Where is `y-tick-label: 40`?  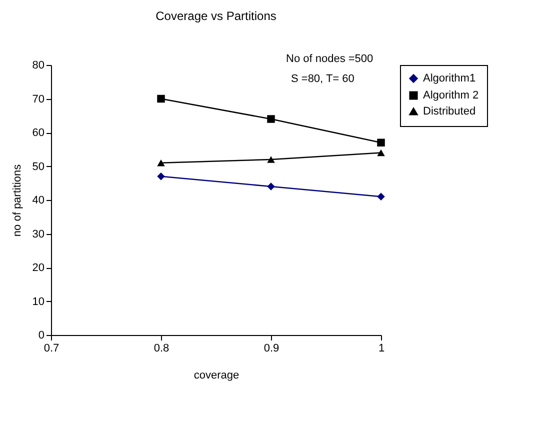
y-tick-label: 40 is located at coordinates (38, 200).